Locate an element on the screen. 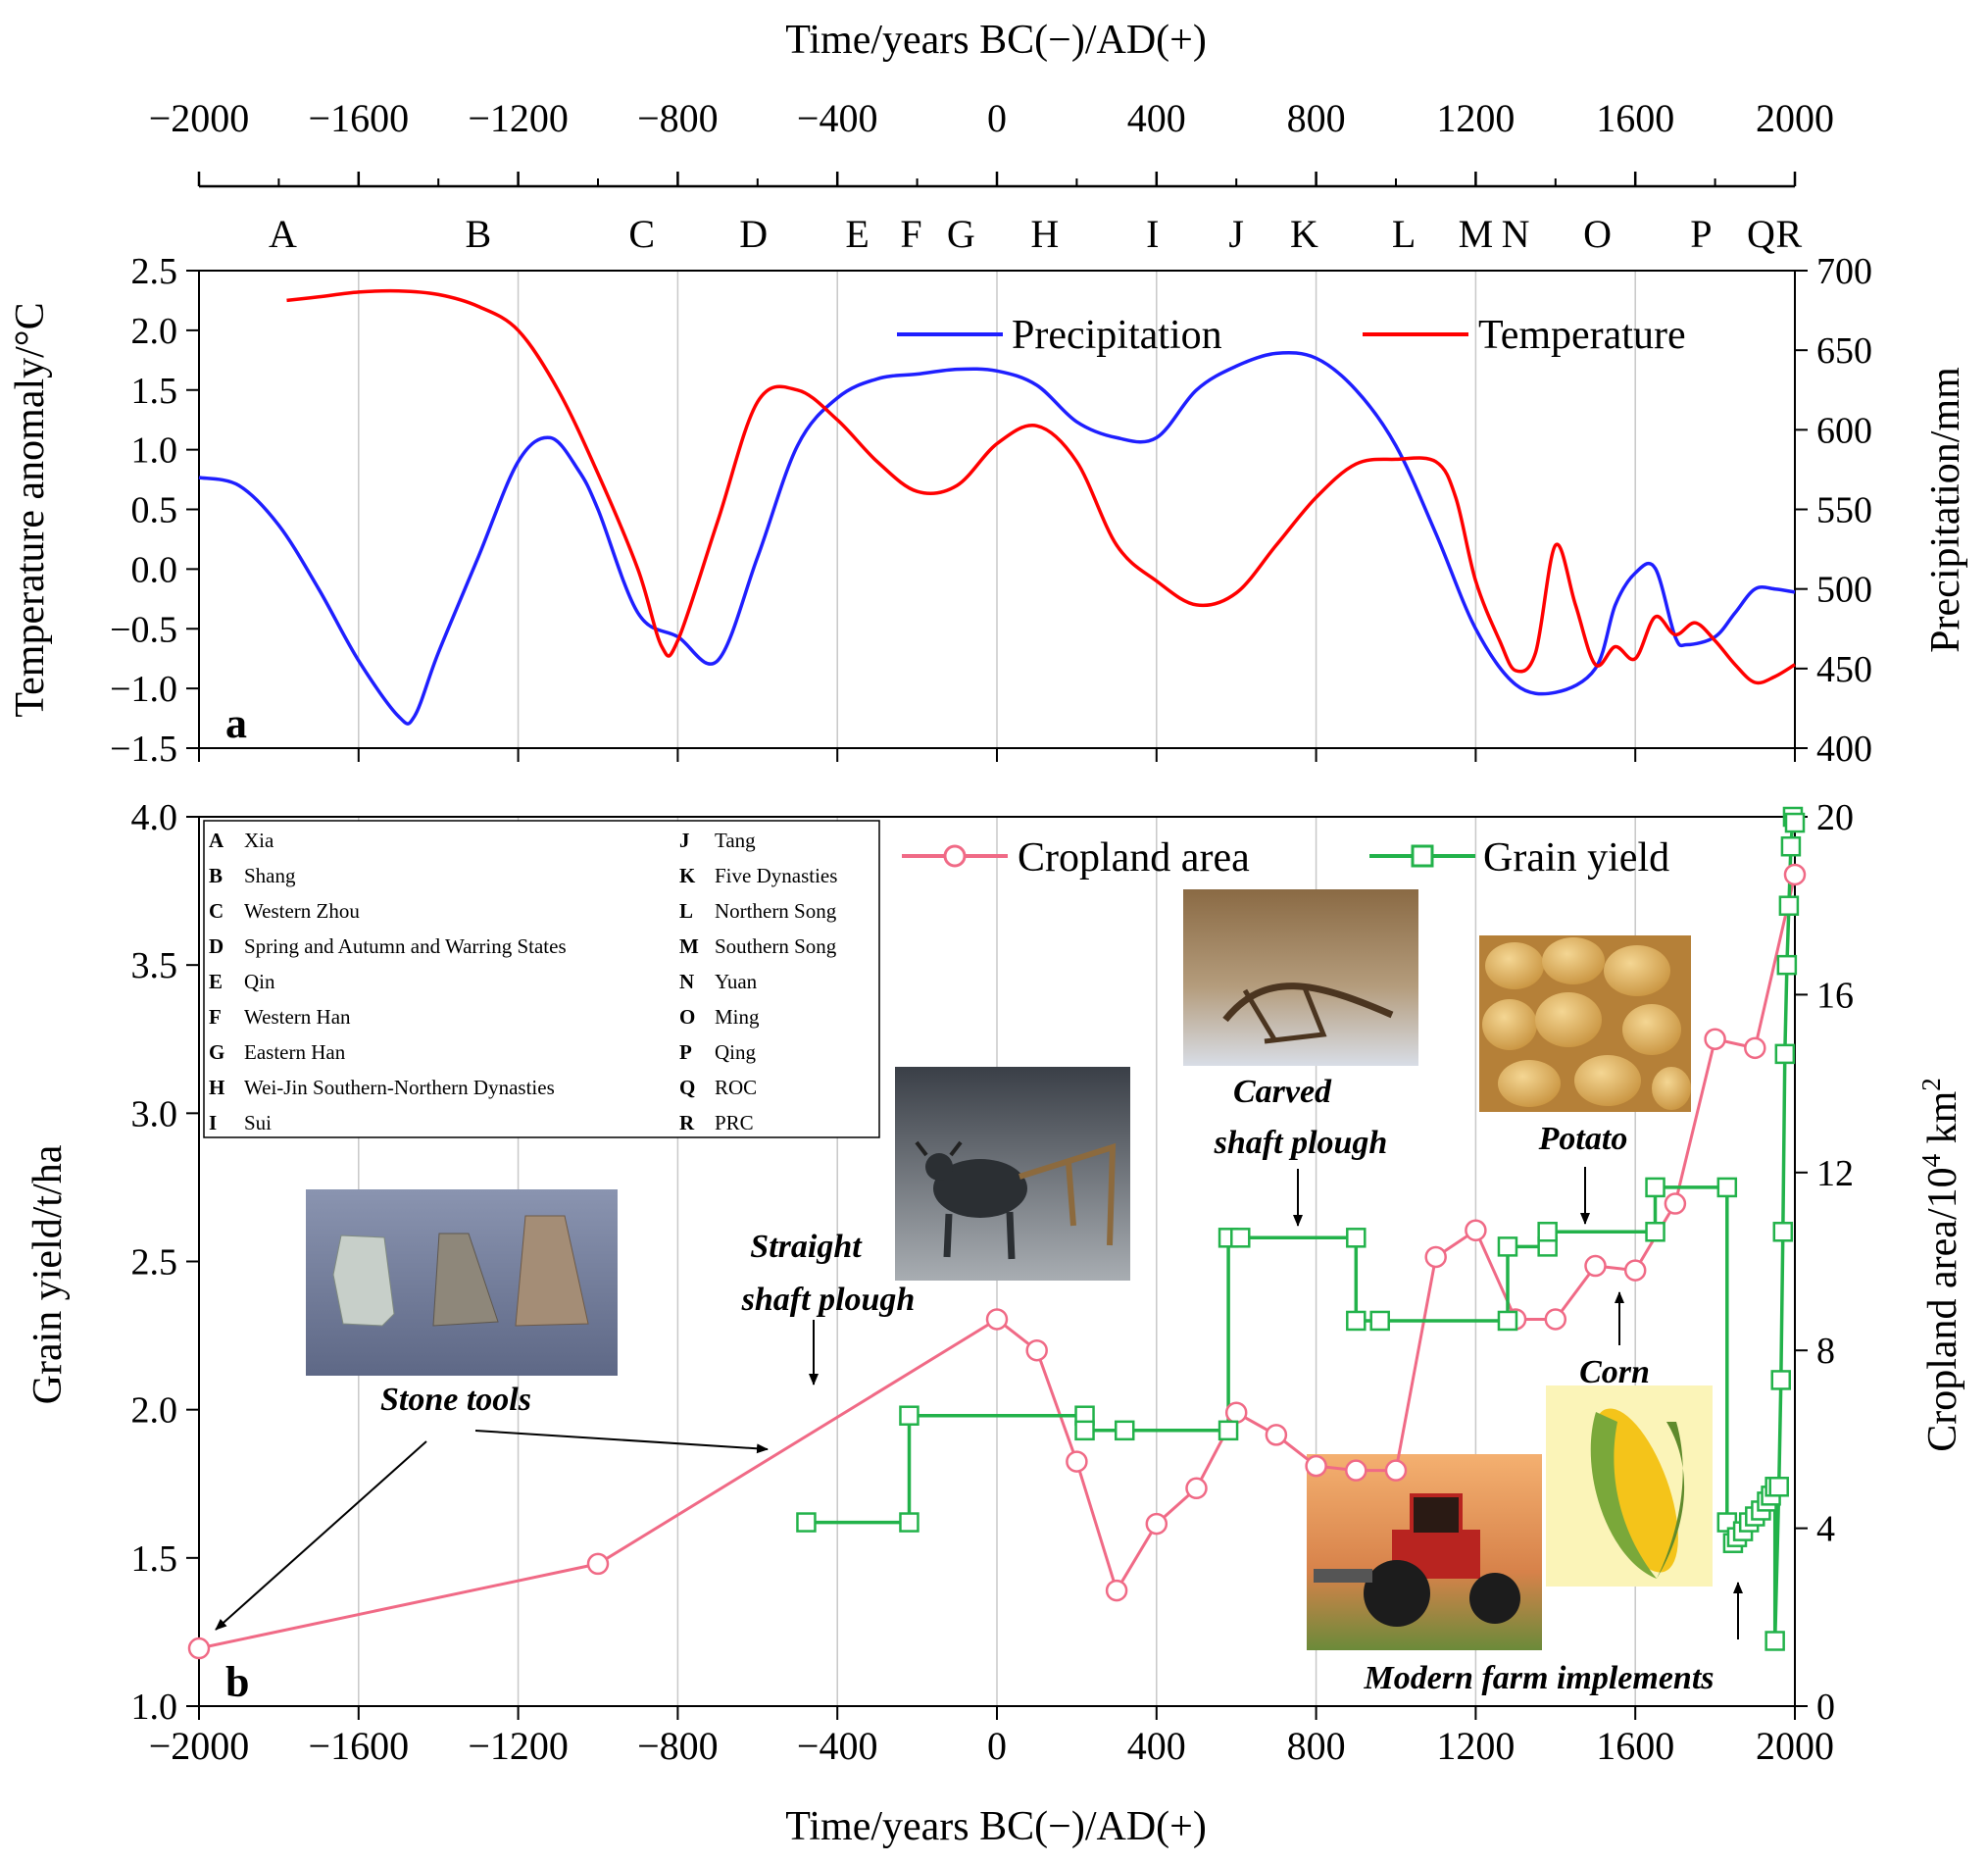  cropland-tick-label: 12 is located at coordinates (1835, 1173).